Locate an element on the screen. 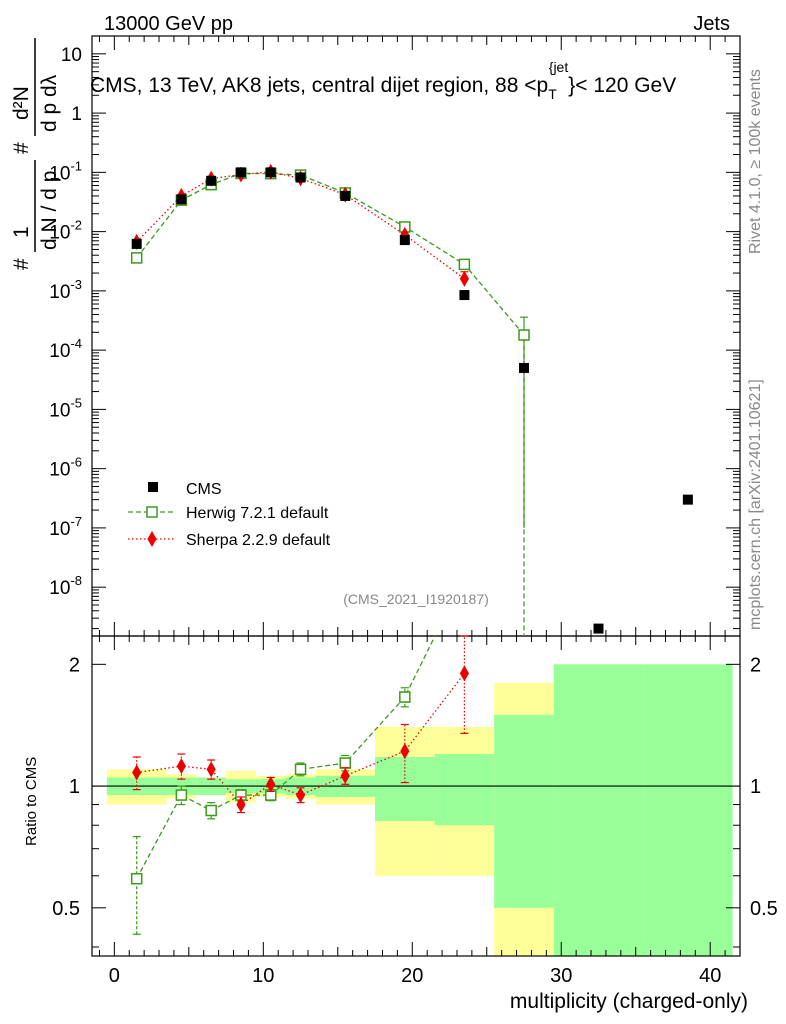 The image size is (786, 1024). x-tick-label: 10 is located at coordinates (263, 976).